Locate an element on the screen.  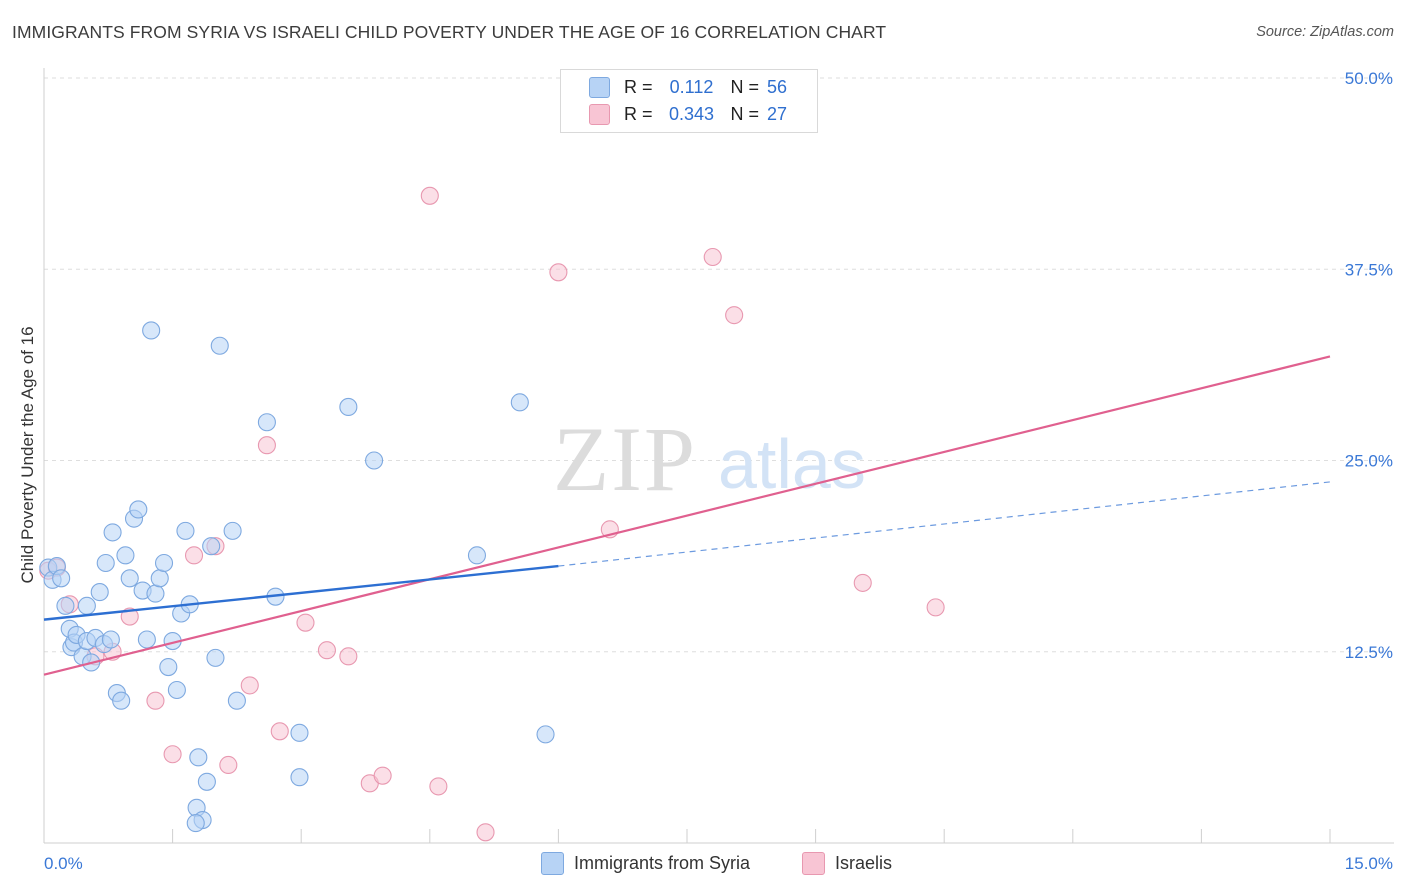
y-tick-label: 50.0% is located at coordinates (1369, 78).